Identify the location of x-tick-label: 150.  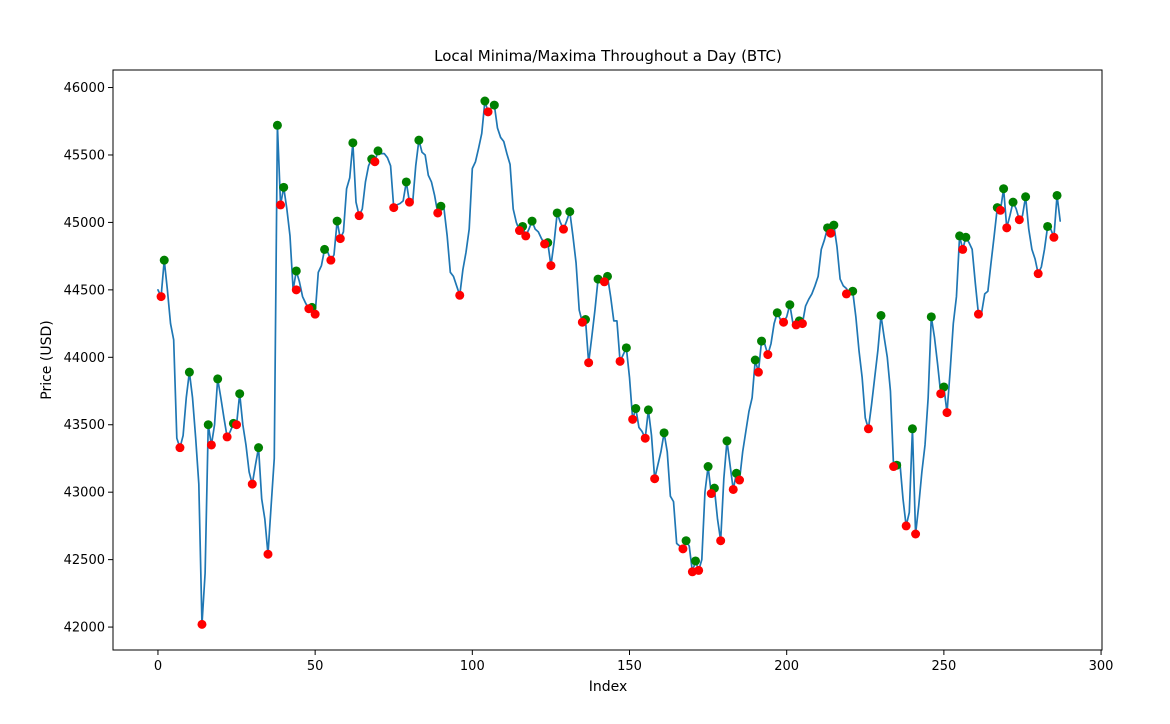
(629, 666).